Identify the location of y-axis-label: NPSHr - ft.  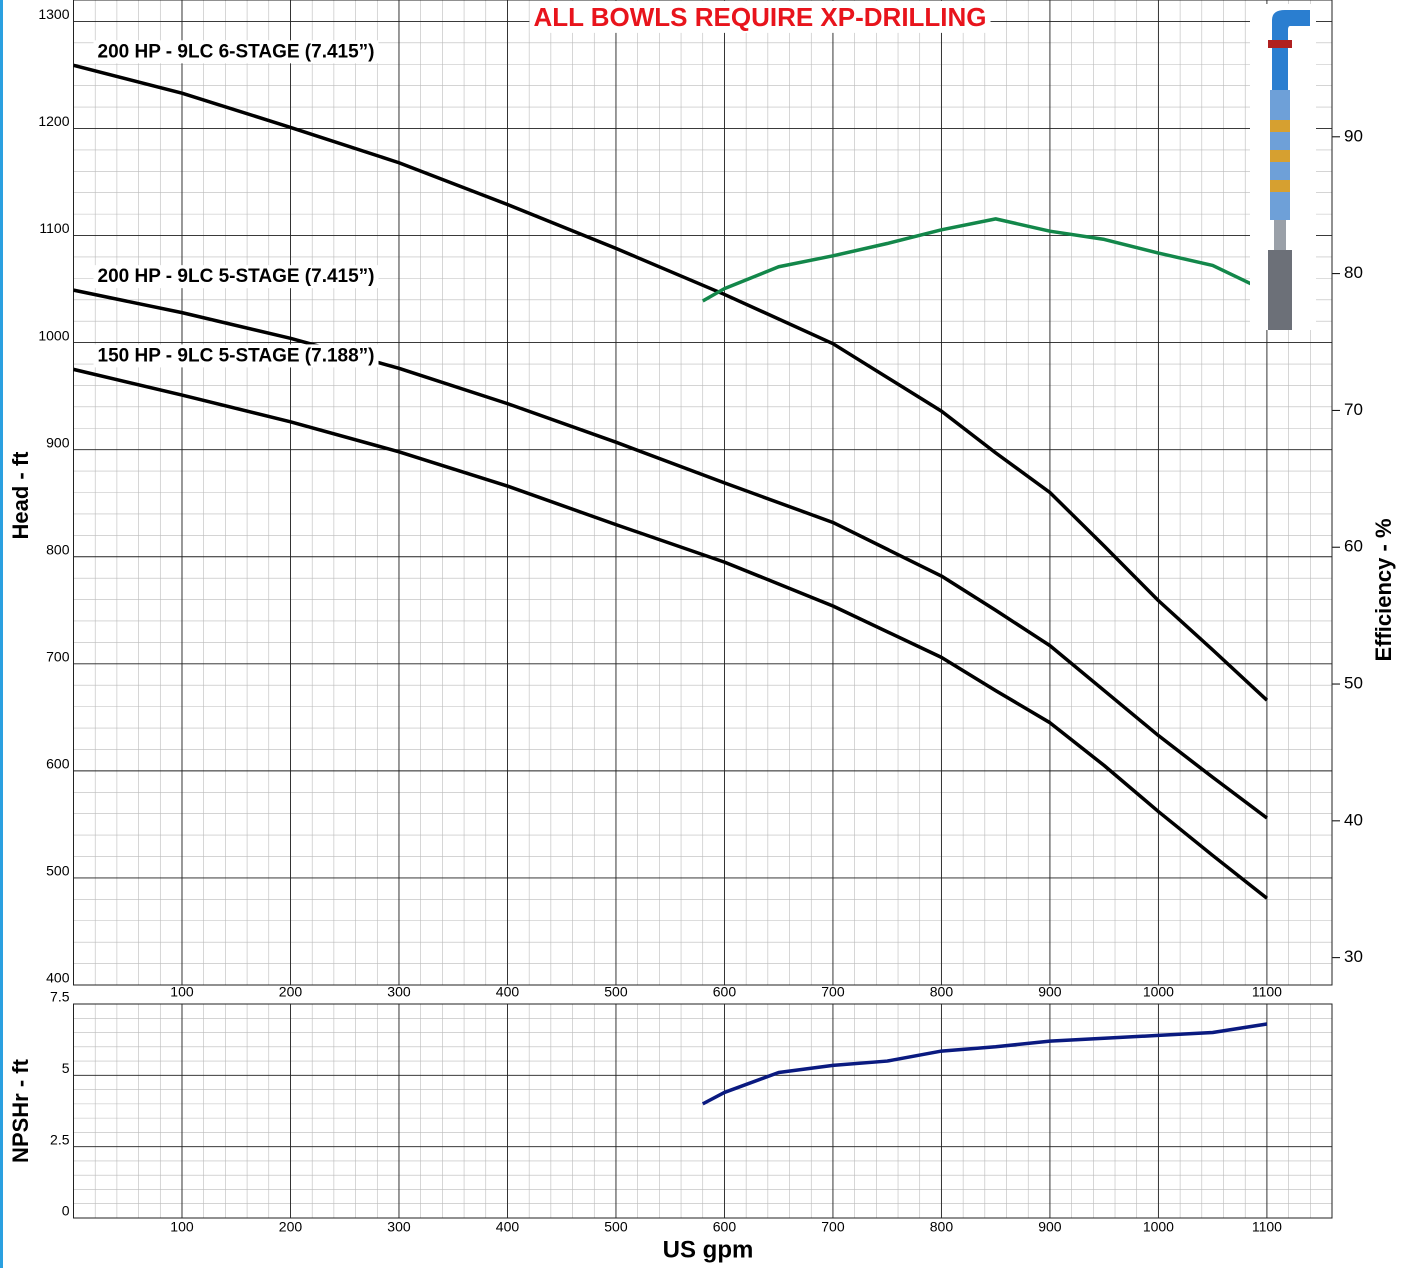
(20, 1110).